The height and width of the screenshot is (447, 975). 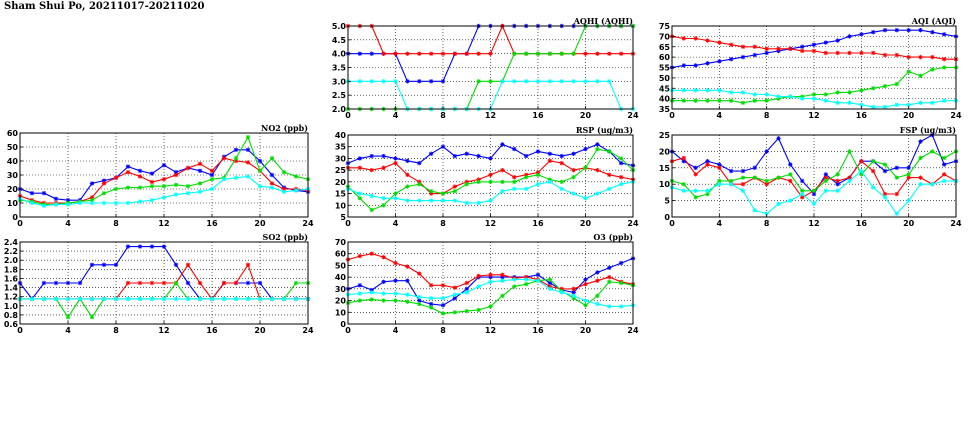 I want to click on y-tick-label: 1.0, so click(x=11, y=306).